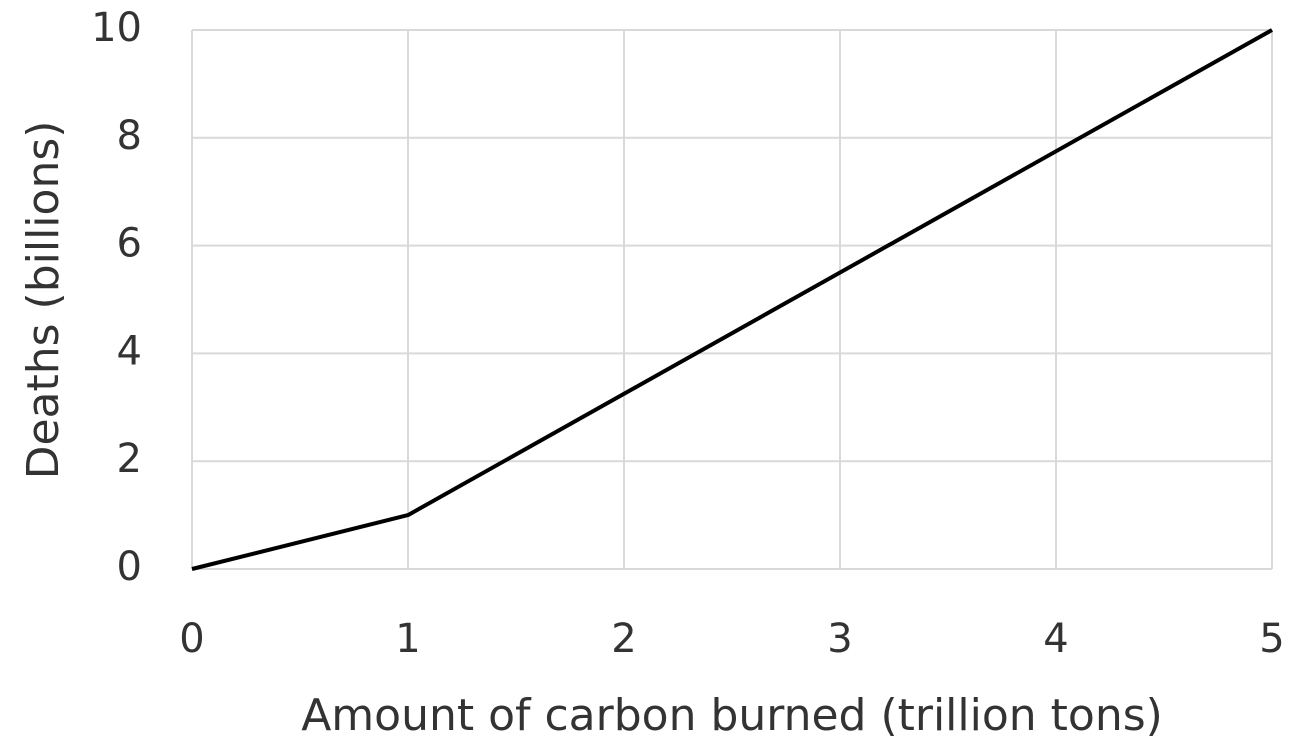 The width and height of the screenshot is (1305, 756). I want to click on y-tick-label: 8, so click(129, 136).